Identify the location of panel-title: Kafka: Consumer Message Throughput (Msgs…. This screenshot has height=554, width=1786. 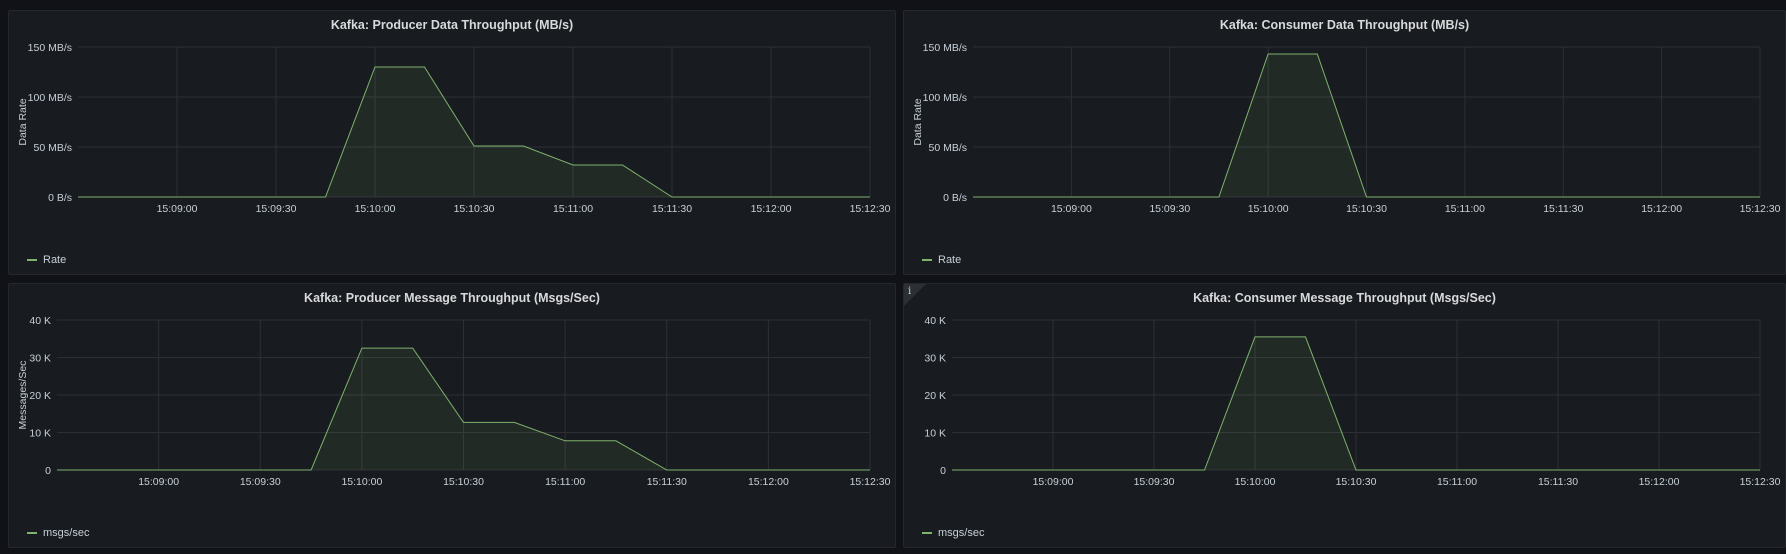
(1344, 298).